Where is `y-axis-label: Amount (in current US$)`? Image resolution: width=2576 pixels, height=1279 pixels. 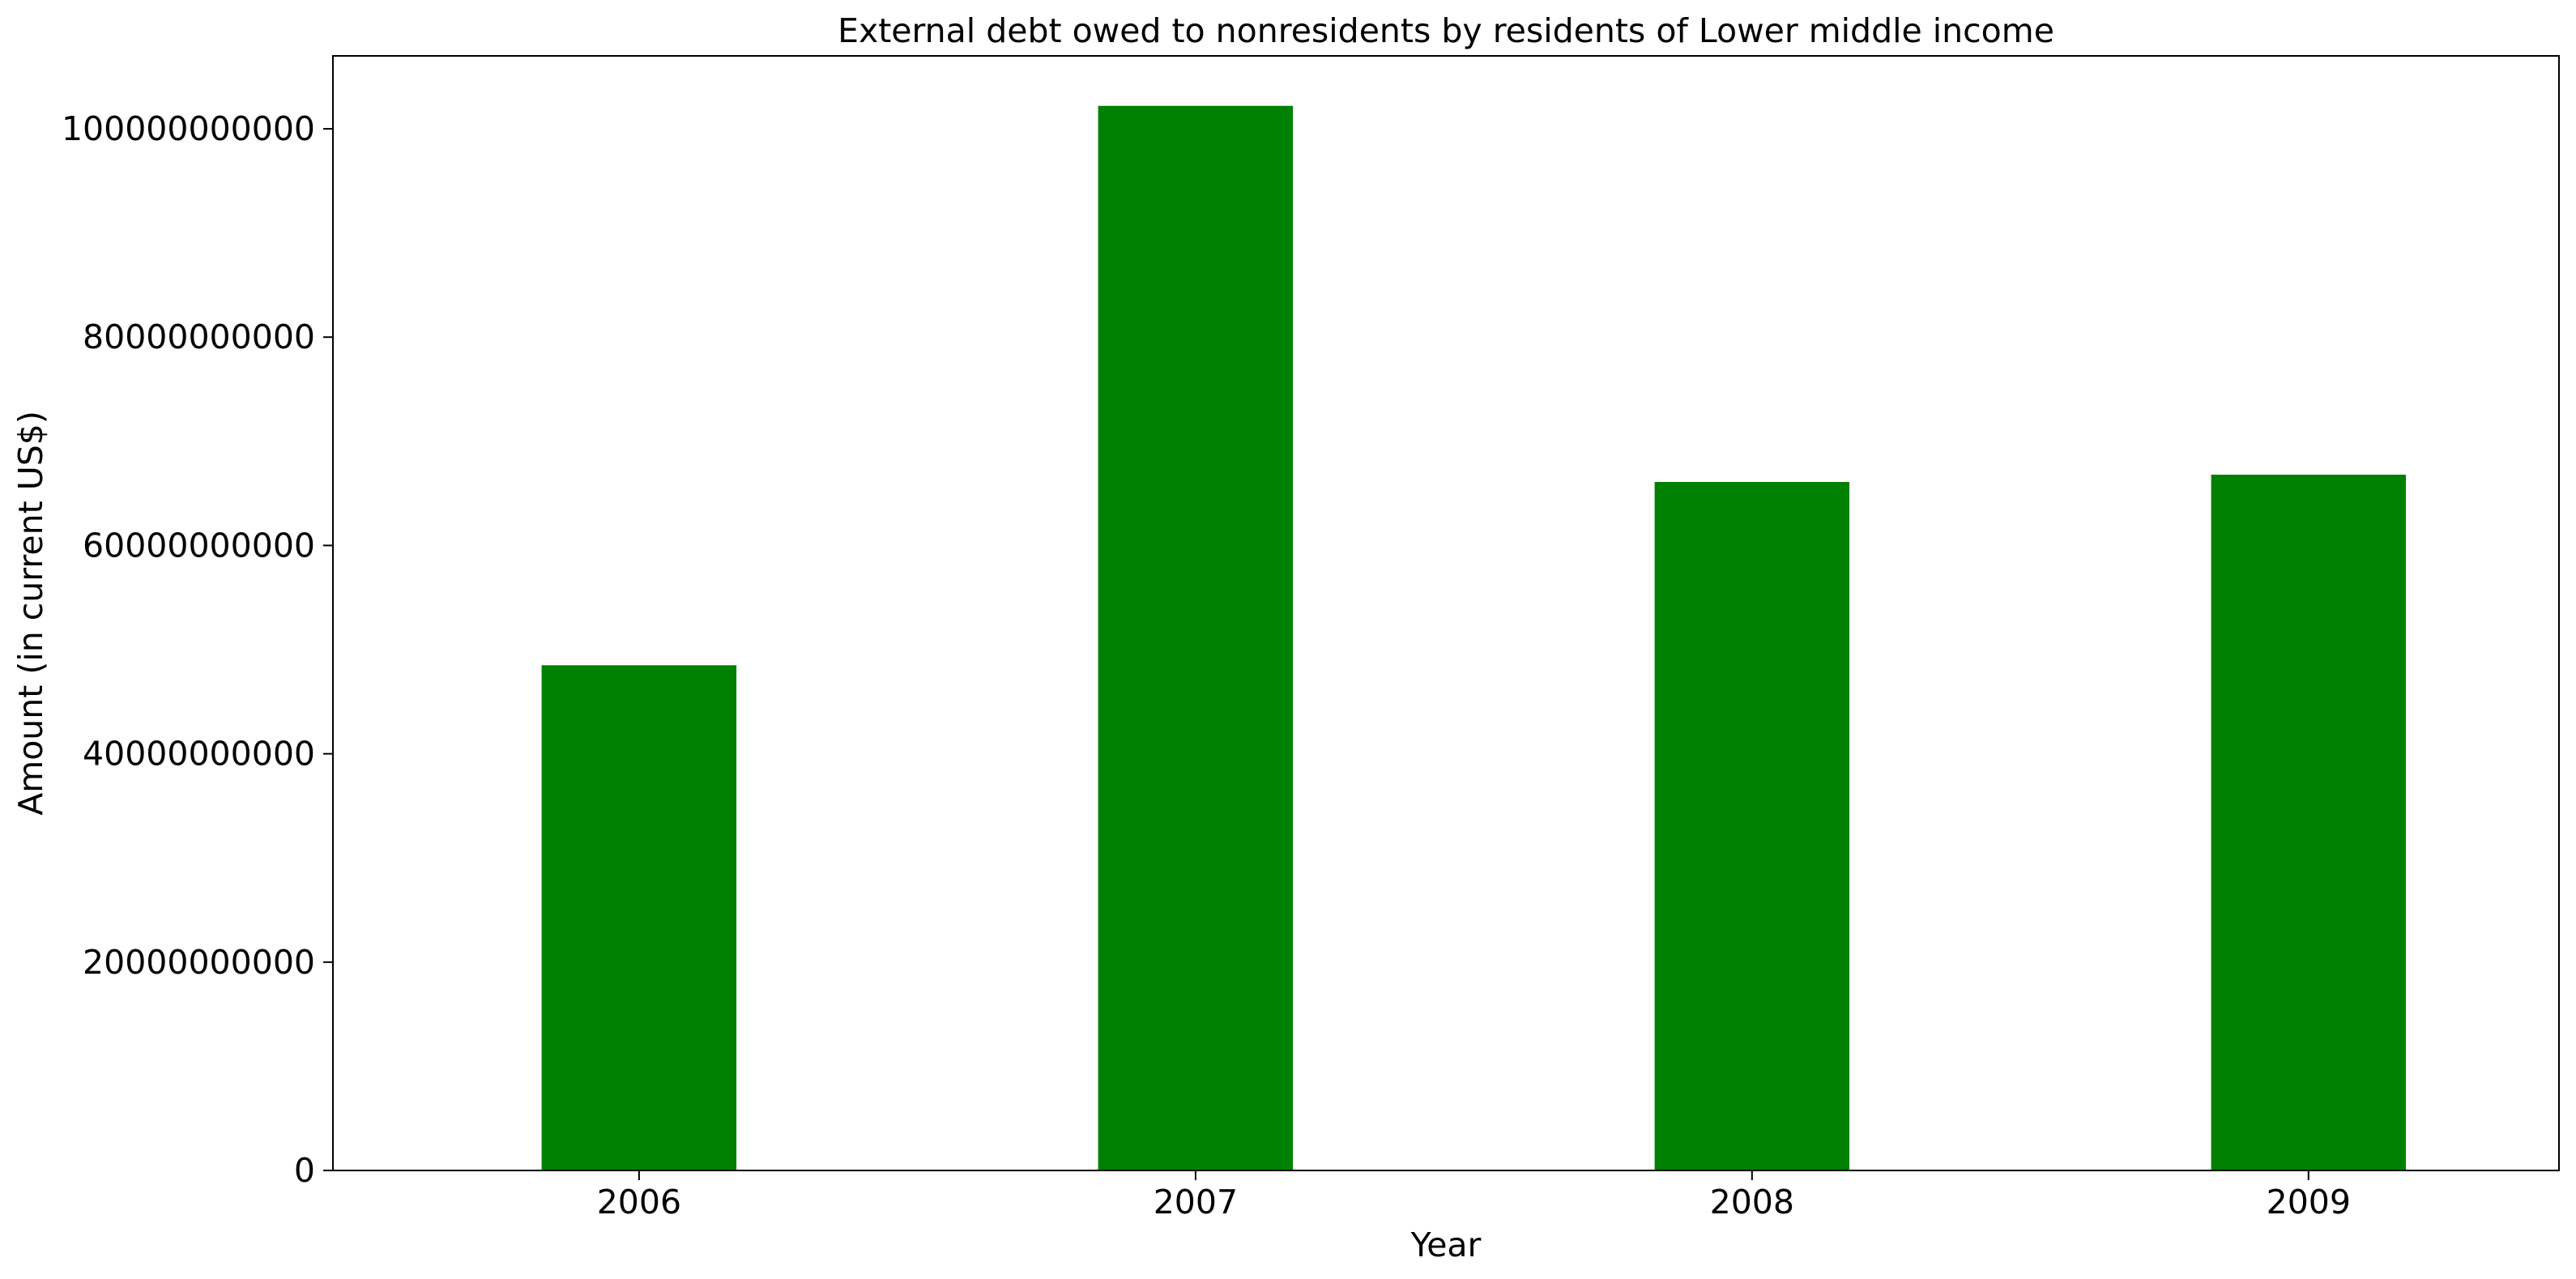 y-axis-label: Amount (in current US$) is located at coordinates (31, 613).